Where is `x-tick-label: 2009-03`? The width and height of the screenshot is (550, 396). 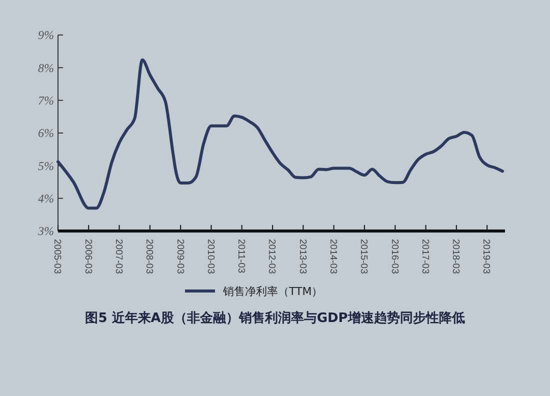 x-tick-label: 2009-03 is located at coordinates (180, 256).